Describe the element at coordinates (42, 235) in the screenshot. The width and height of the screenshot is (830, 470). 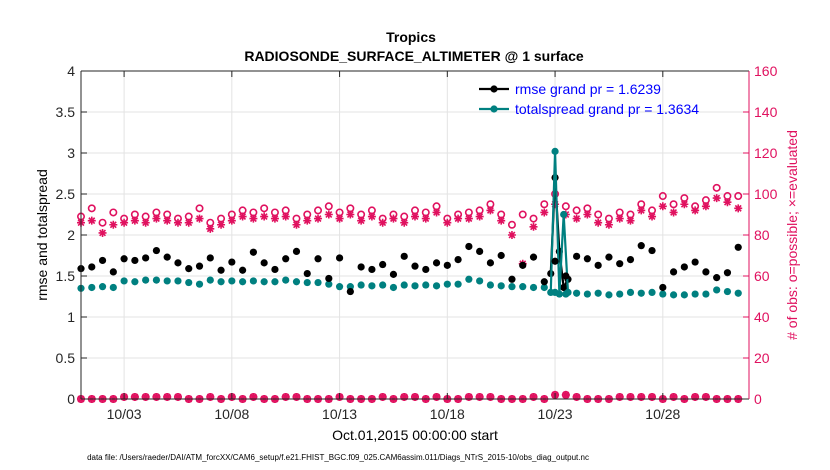
I see `y-axis-label-left: rmse and totalspread` at that location.